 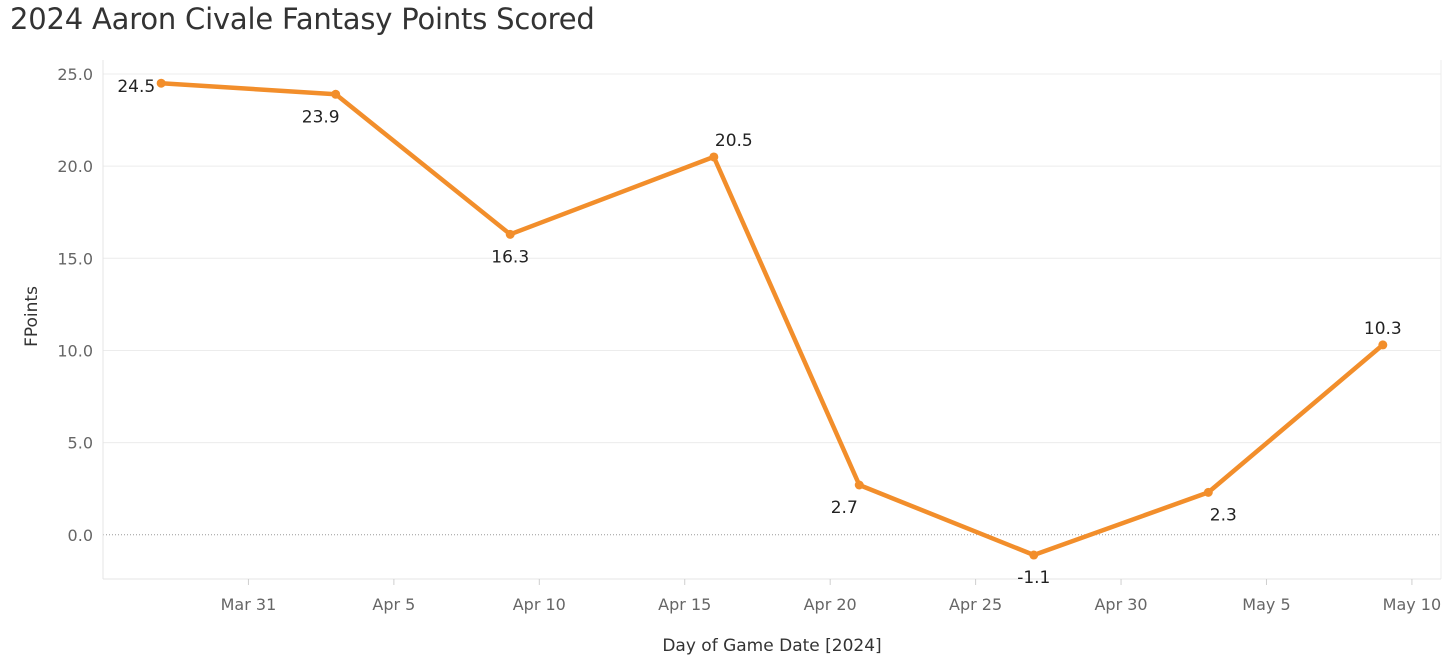 What do you see at coordinates (80, 443) in the screenshot?
I see `y-tick-label: 5.0` at bounding box center [80, 443].